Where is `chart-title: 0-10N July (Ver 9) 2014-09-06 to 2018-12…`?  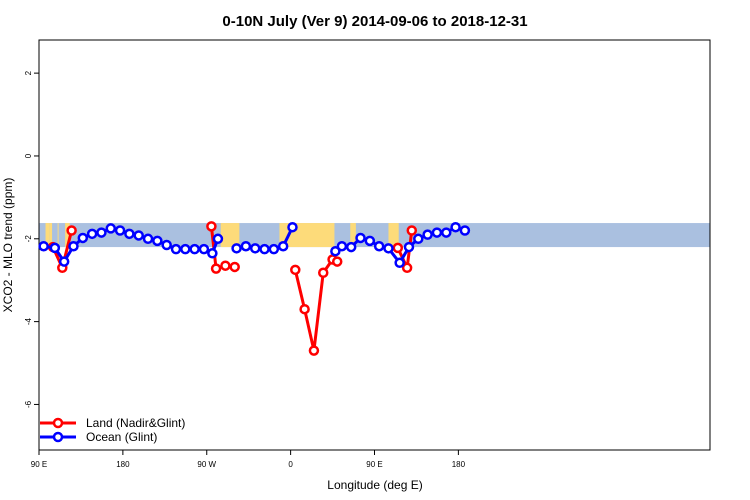 chart-title: 0-10N July (Ver 9) 2014-09-06 to 2018-12… is located at coordinates (374, 21).